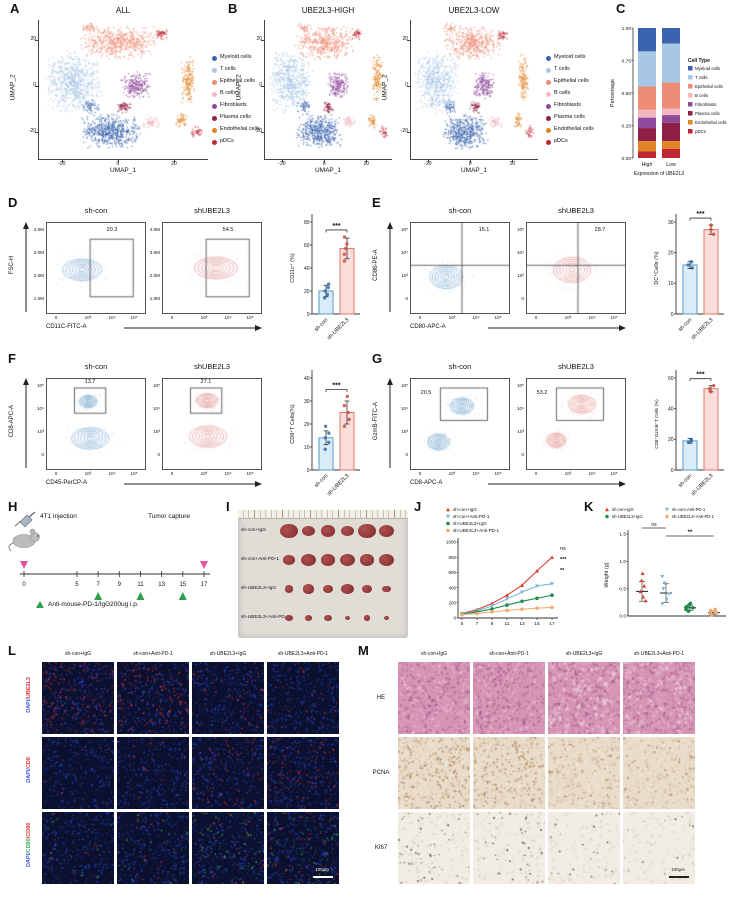 The width and height of the screenshot is (731, 913). What do you see at coordinates (701, 77) in the screenshot?
I see `svg-text: T cells` at bounding box center [701, 77].